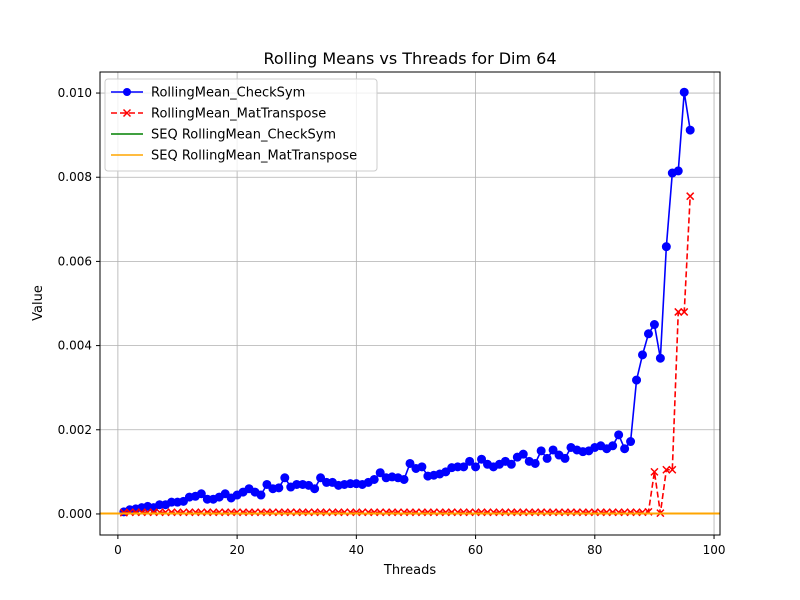 The image size is (800, 600). What do you see at coordinates (236, 550) in the screenshot?
I see `x-tick-label: 20` at bounding box center [236, 550].